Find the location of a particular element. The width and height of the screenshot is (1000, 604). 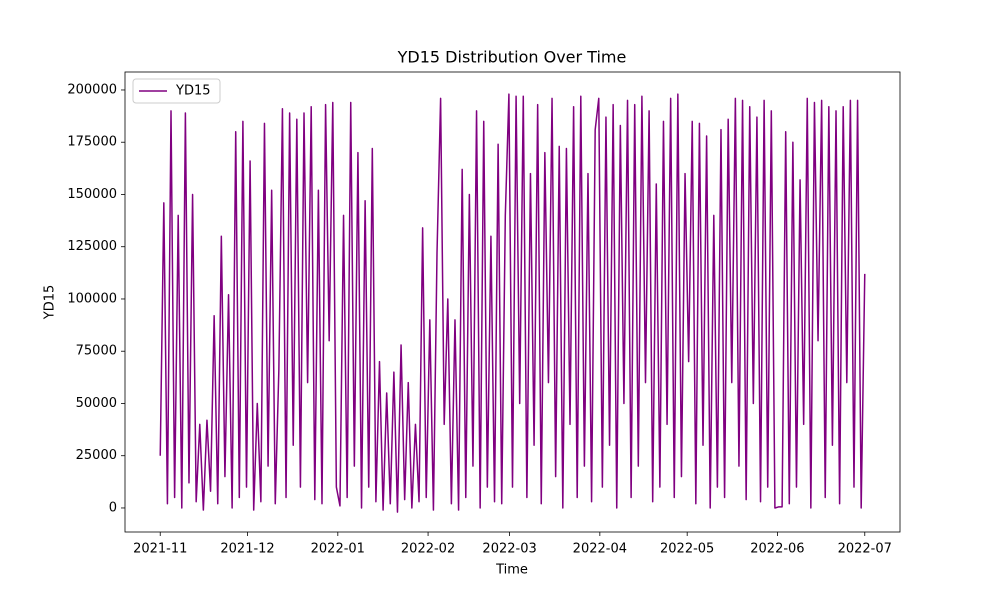

y-tick-label: 150000 is located at coordinates (92, 194).